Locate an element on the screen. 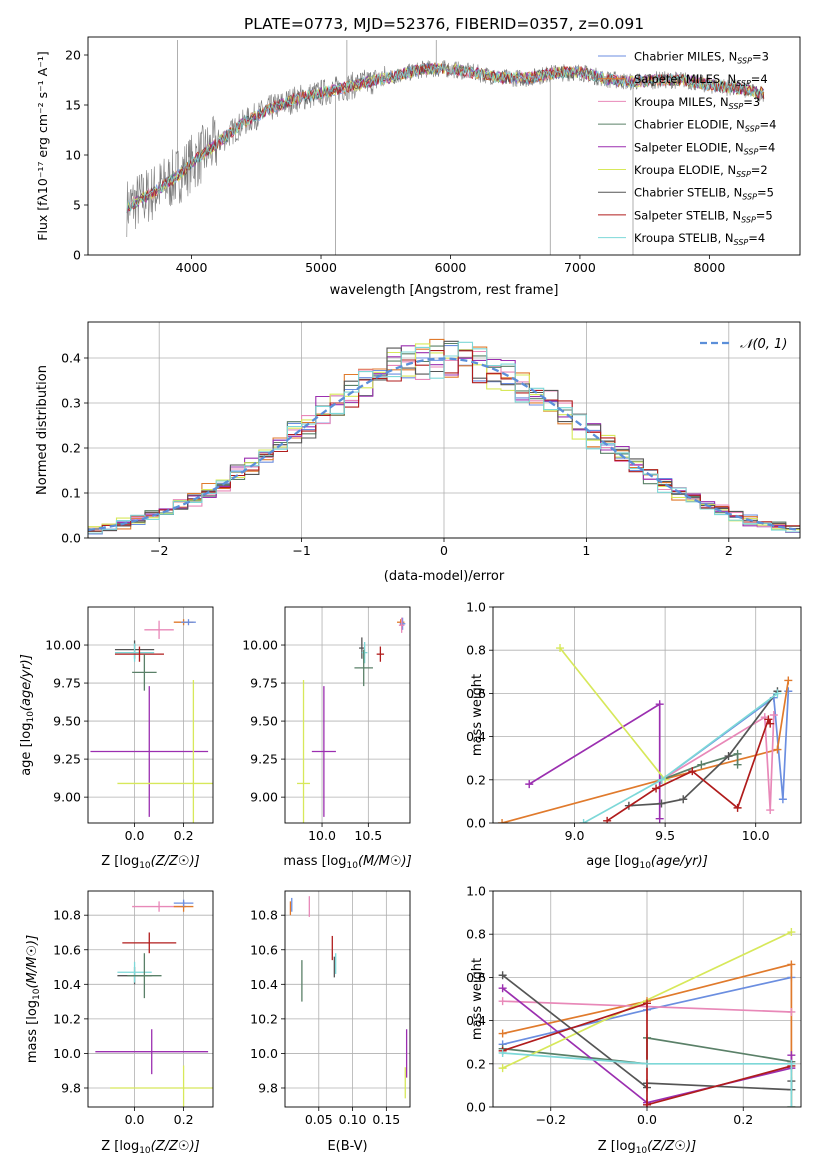 The width and height of the screenshot is (819, 1170). x-tick-label: 9.5 is located at coordinates (665, 835).